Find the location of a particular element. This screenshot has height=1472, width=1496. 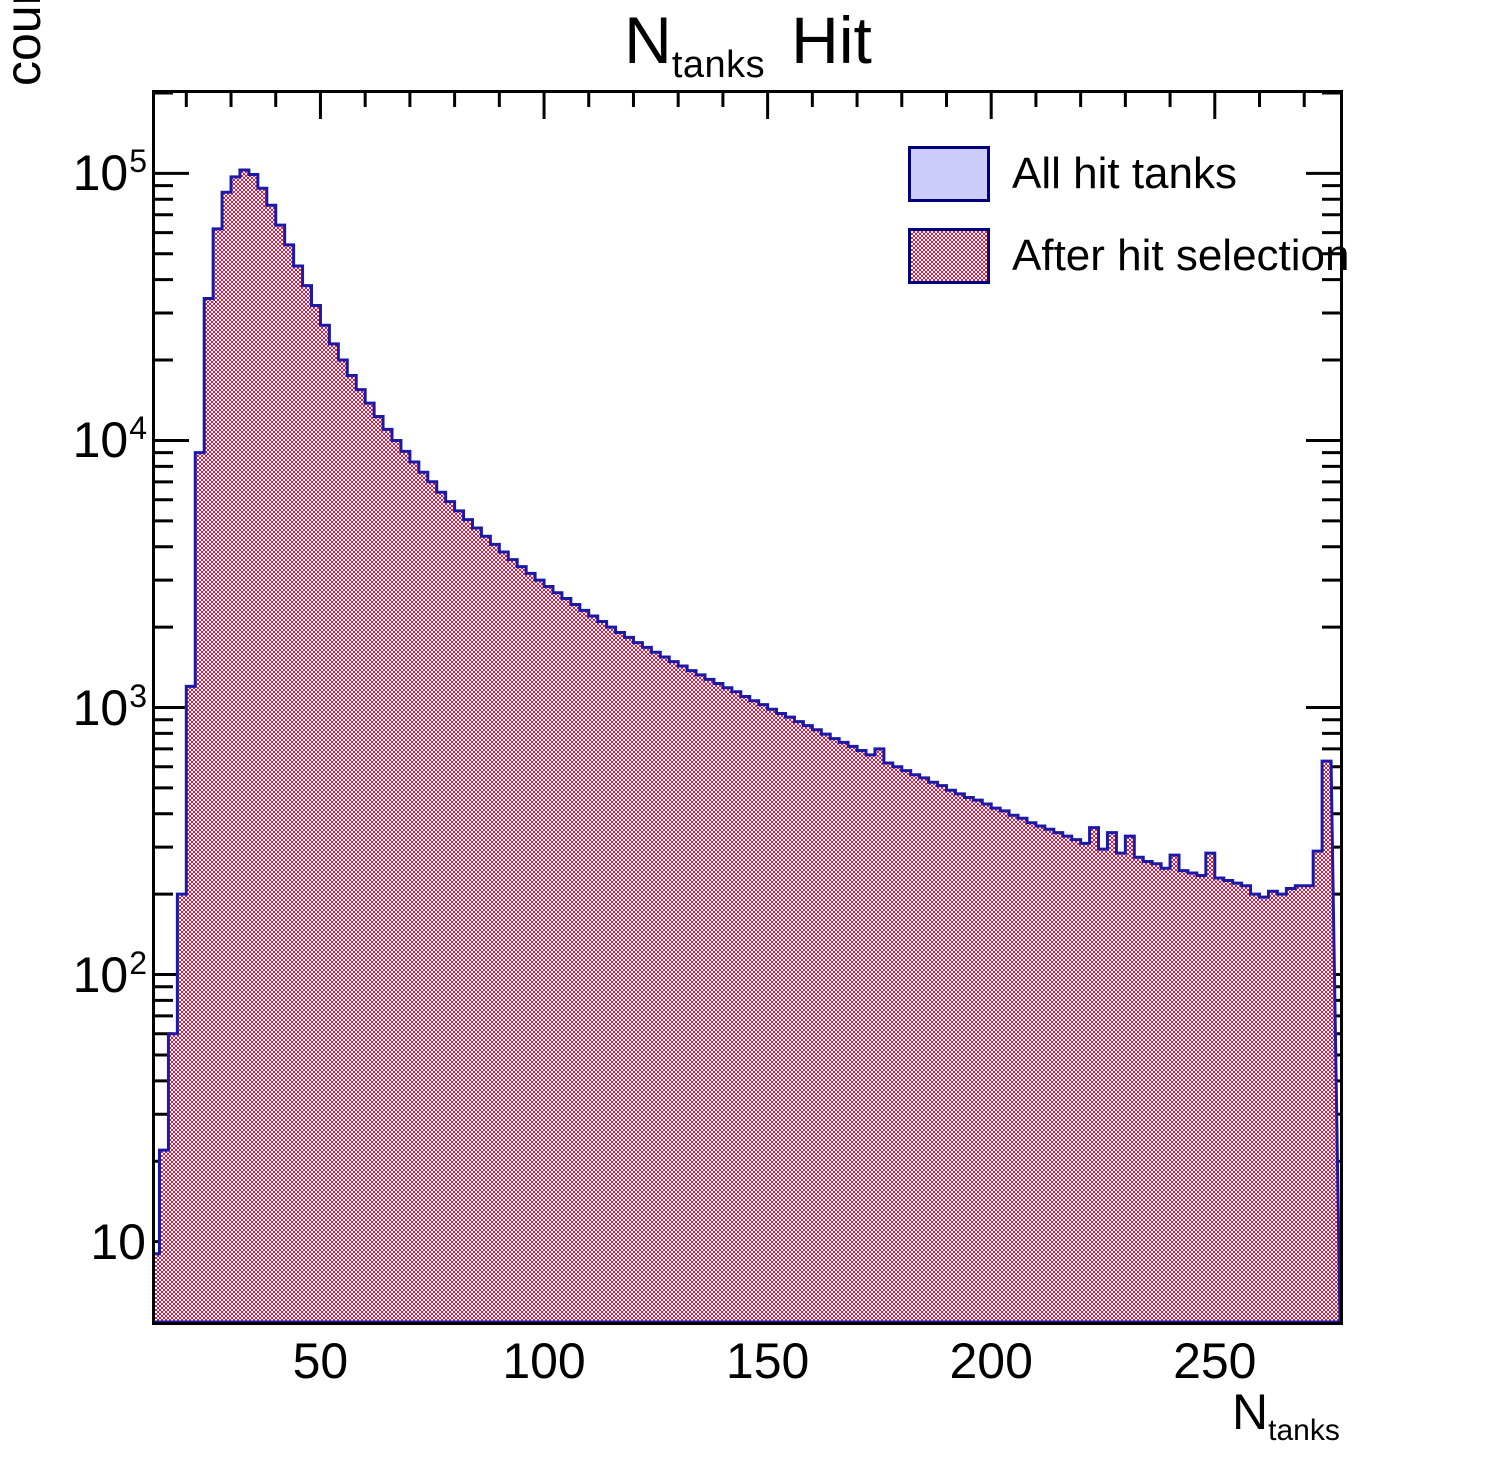

y-tick-label: 10⁴ is located at coordinates (109, 440).